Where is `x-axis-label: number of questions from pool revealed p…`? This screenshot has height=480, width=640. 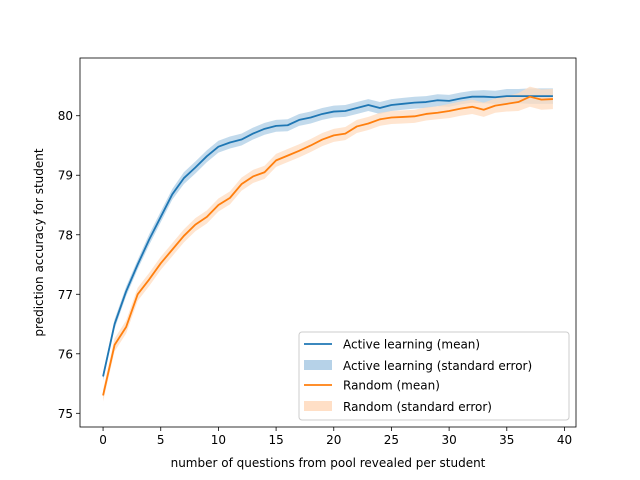 x-axis-label: number of questions from pool revealed p… is located at coordinates (328, 463).